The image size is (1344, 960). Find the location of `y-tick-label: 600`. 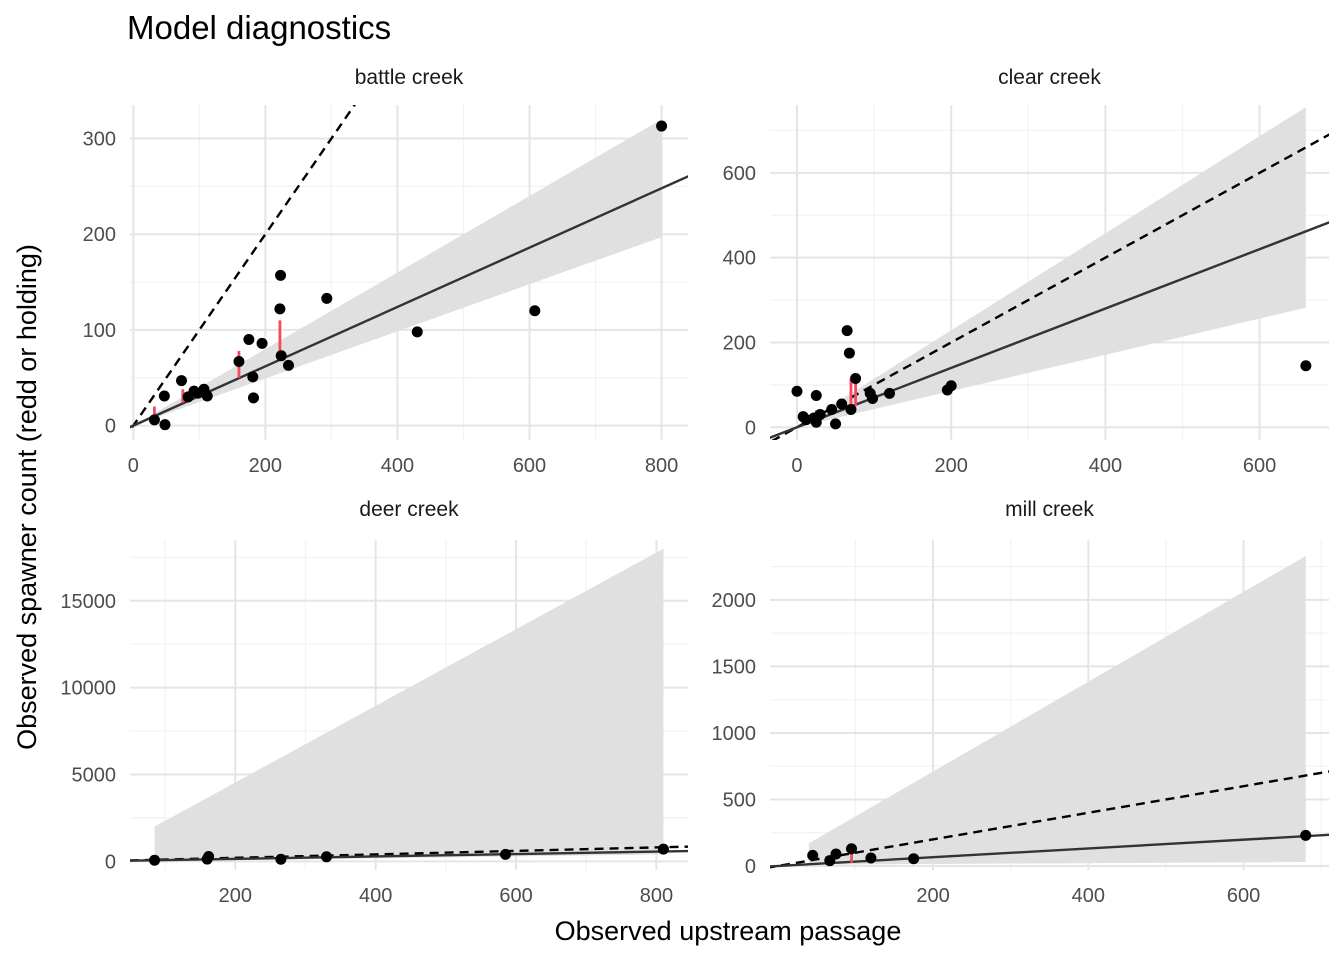

y-tick-label: 600 is located at coordinates (739, 174).